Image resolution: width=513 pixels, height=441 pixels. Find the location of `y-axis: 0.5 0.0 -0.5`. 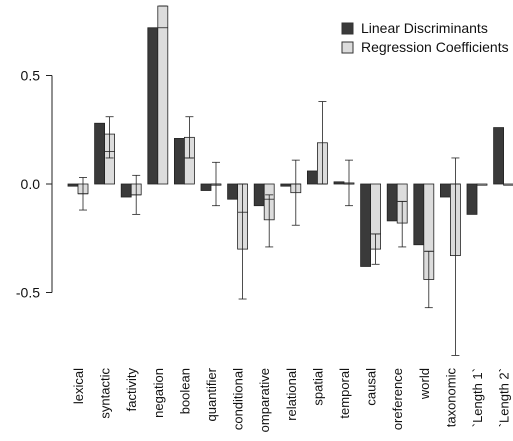

y-axis: 0.5 0.0 -0.5 is located at coordinates (34, 184).